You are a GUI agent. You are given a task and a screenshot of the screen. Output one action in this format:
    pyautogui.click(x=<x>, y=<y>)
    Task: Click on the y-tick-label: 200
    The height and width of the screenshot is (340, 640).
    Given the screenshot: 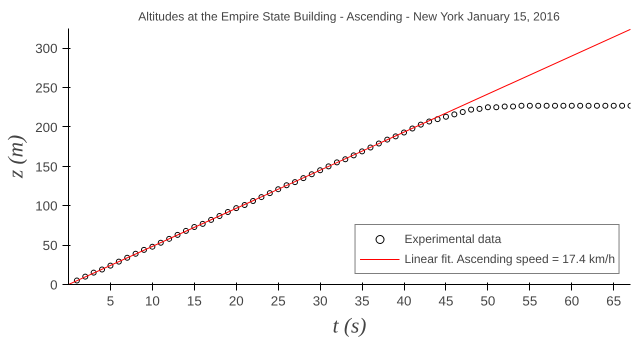 What is the action you would take?
    pyautogui.click(x=46, y=127)
    